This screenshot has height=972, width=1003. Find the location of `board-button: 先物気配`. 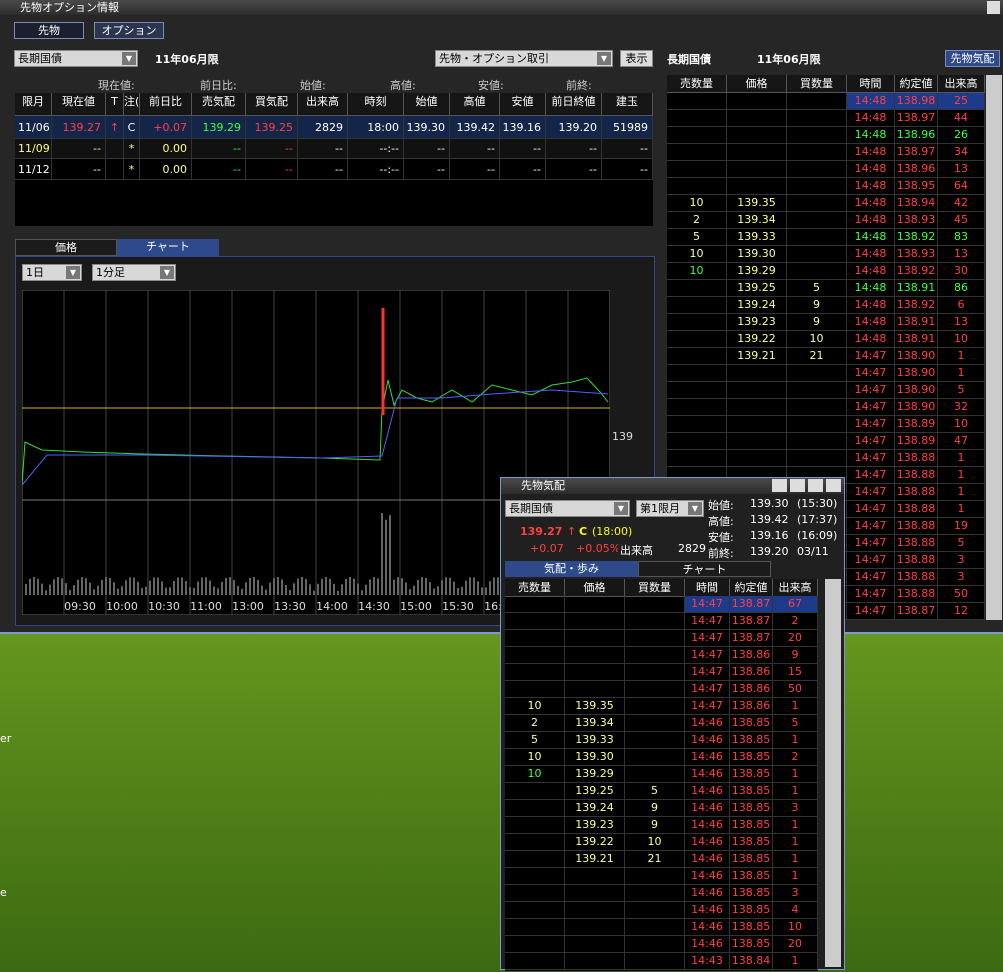

board-button: 先物気配 is located at coordinates (972, 58).